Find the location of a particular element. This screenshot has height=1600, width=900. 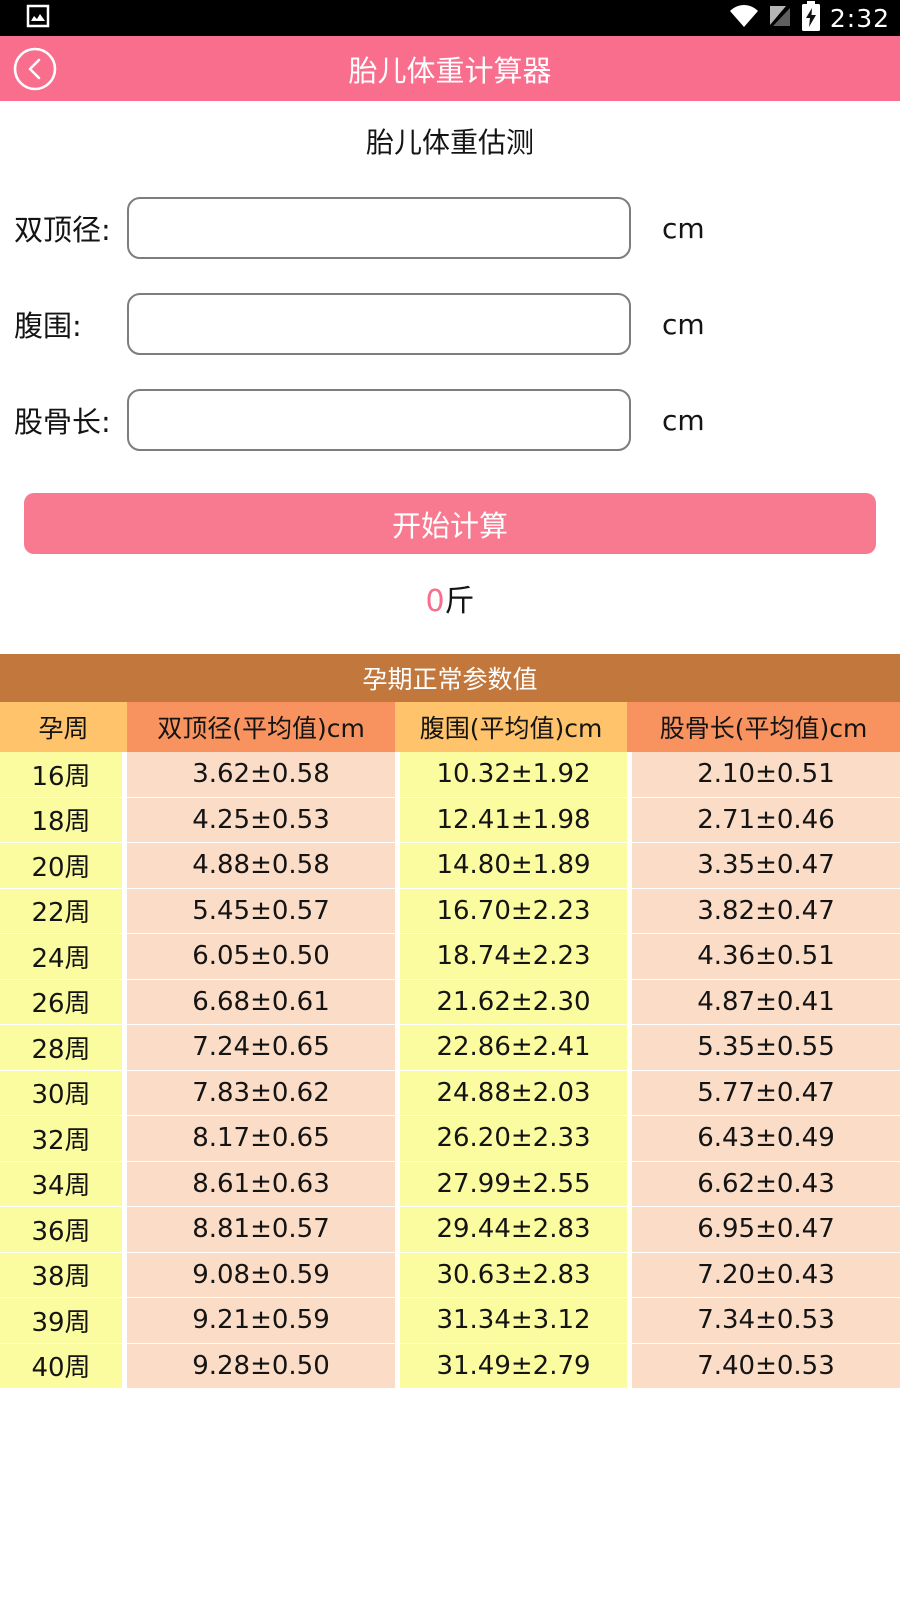

week-cell: 22周 is located at coordinates (61, 910).